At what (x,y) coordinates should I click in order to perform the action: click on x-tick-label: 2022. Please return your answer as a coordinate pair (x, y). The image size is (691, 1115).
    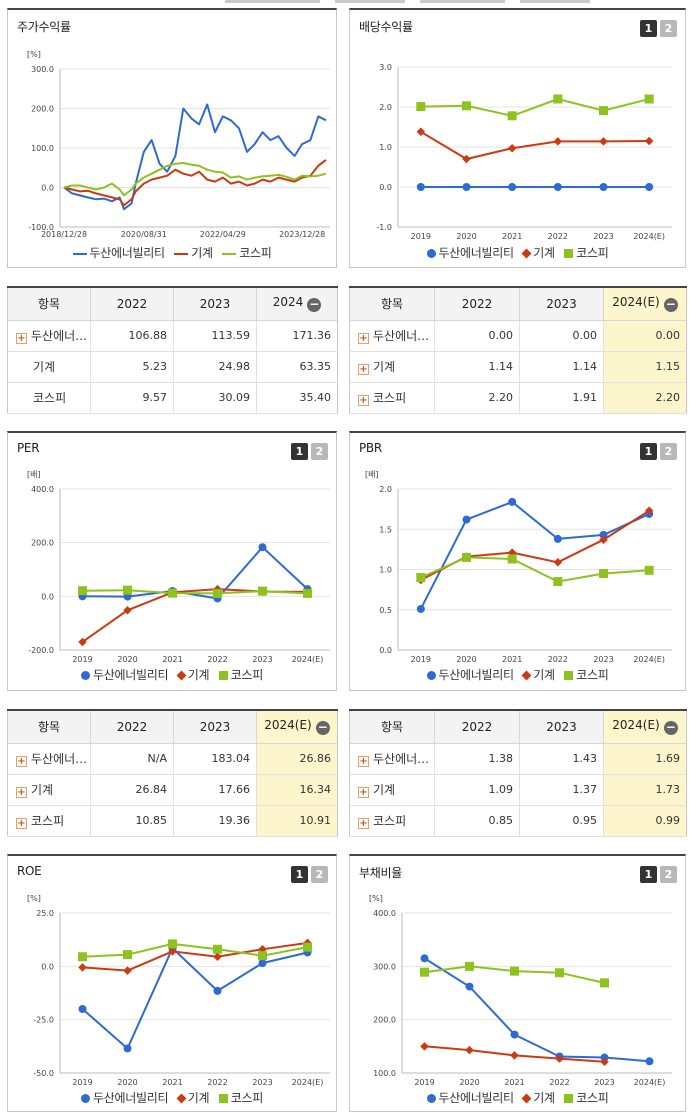
    Looking at the image, I should click on (559, 1082).